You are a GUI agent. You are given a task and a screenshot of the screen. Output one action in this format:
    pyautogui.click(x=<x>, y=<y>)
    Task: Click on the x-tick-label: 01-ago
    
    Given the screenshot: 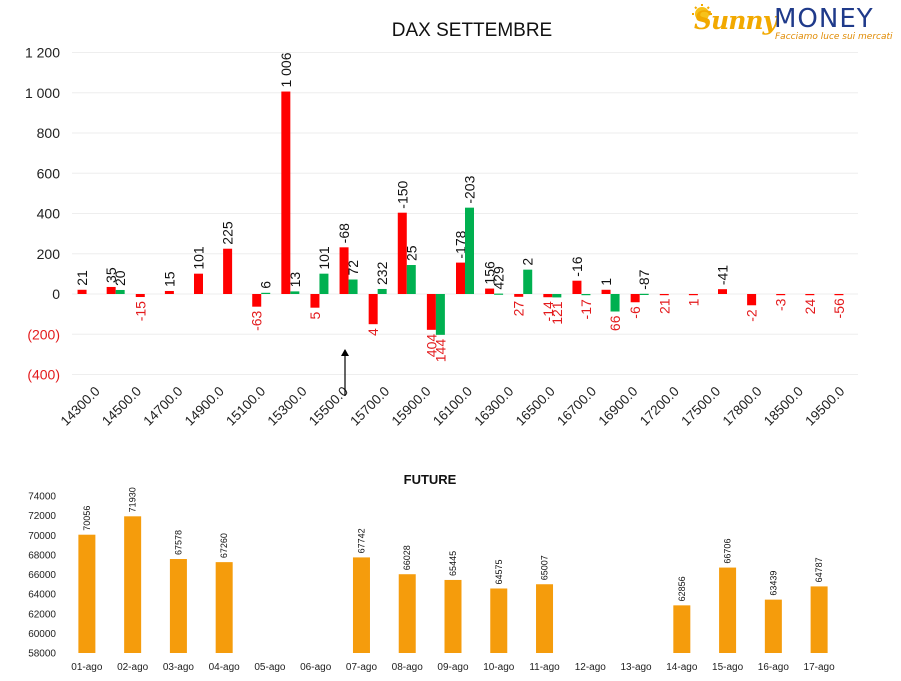 What is the action you would take?
    pyautogui.click(x=87, y=667)
    